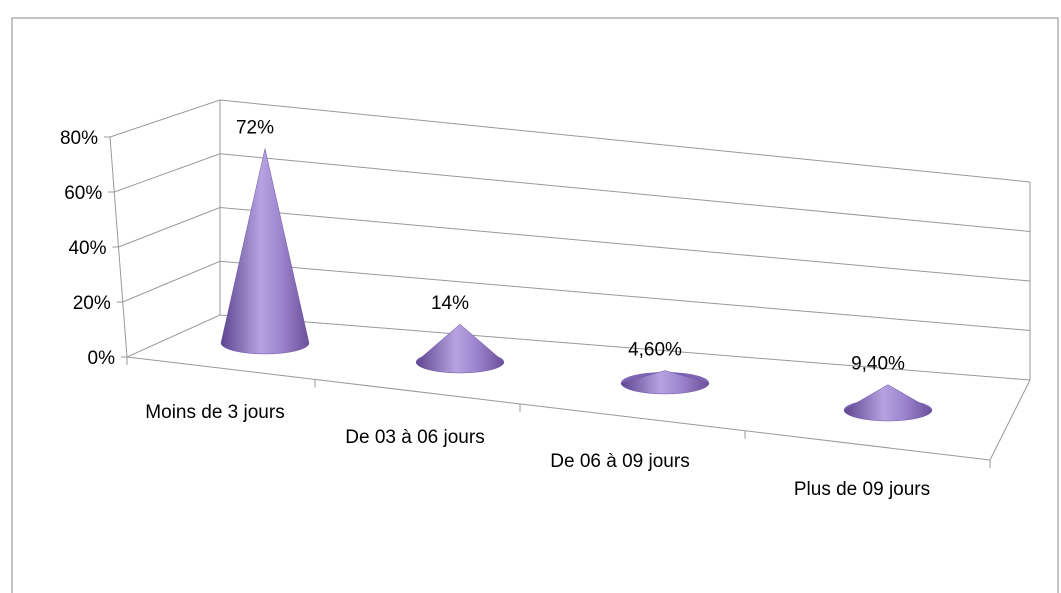  Describe the element at coordinates (619, 461) in the screenshot. I see `x-tick-label: De 06 à 09 jours` at that location.